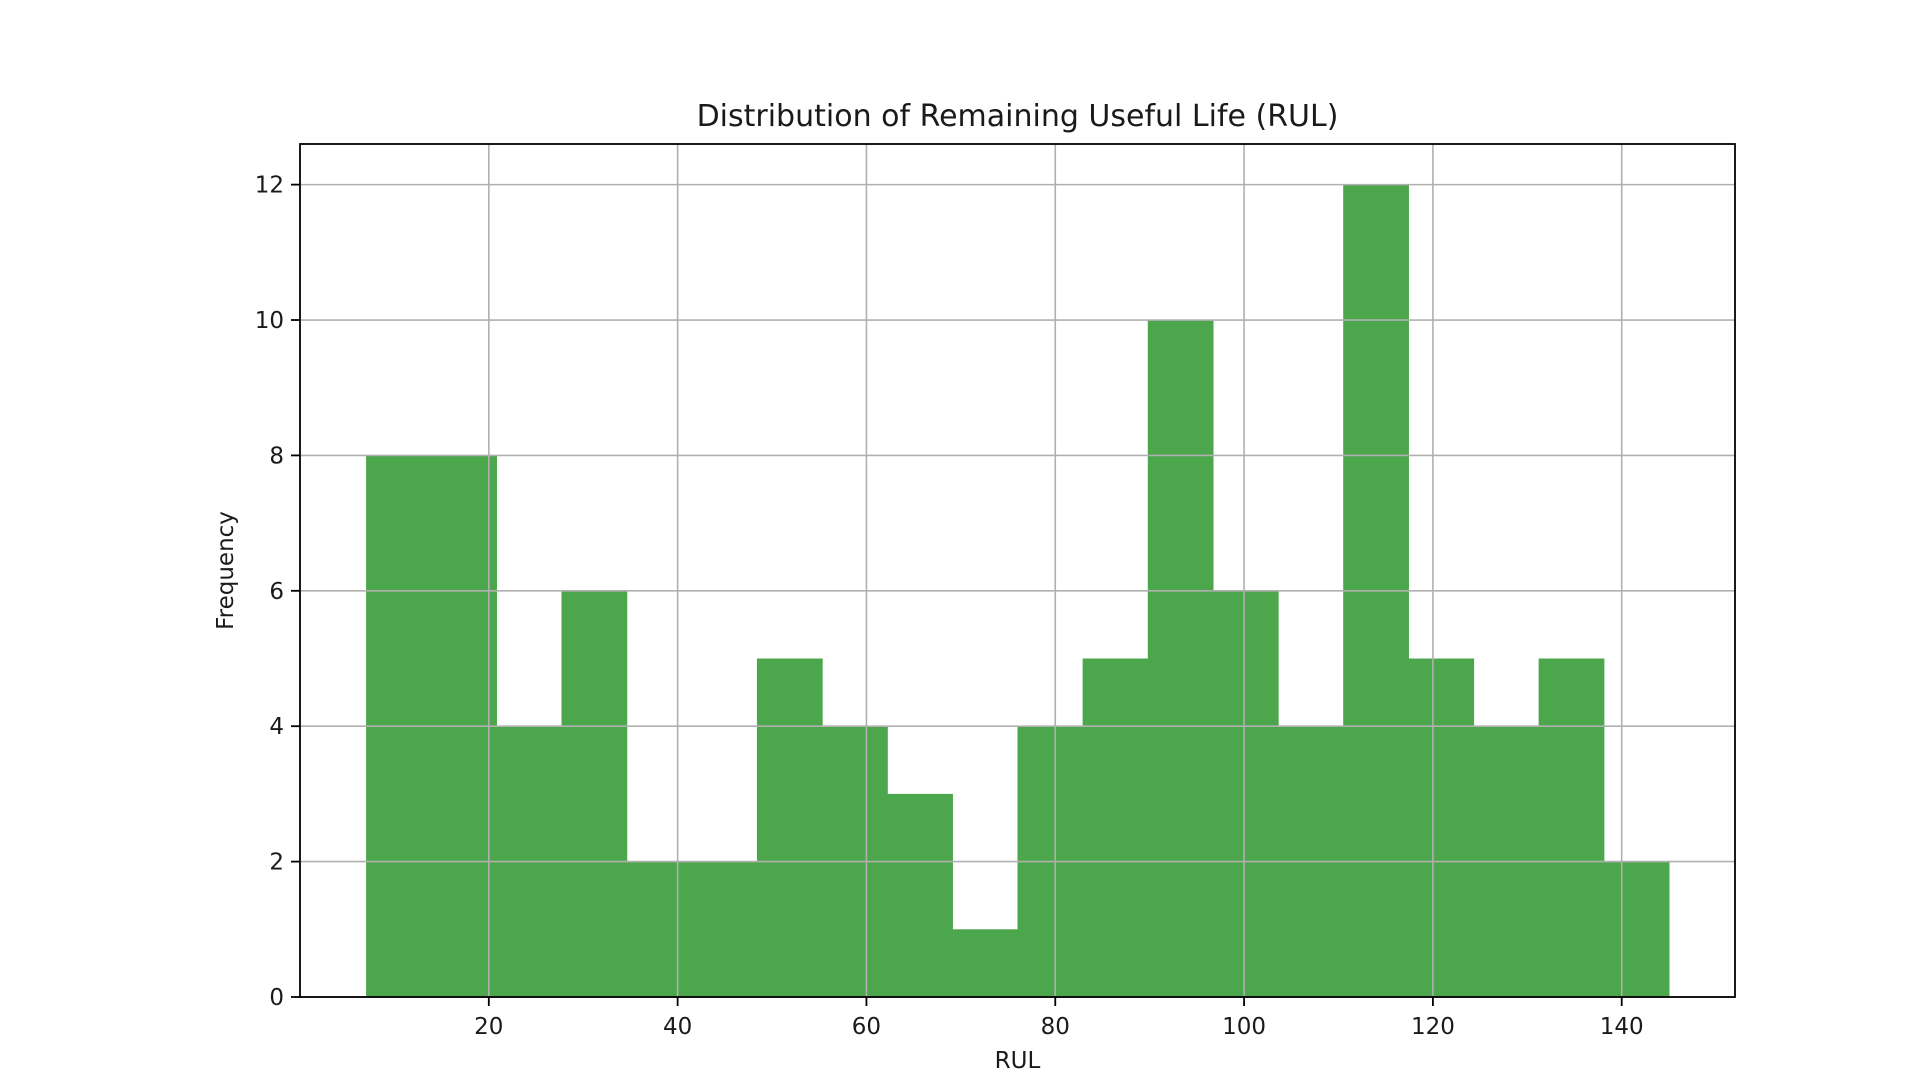 Image resolution: width=1920 pixels, height=1084 pixels. What do you see at coordinates (1433, 1027) in the screenshot?
I see `x-tick-label: 120` at bounding box center [1433, 1027].